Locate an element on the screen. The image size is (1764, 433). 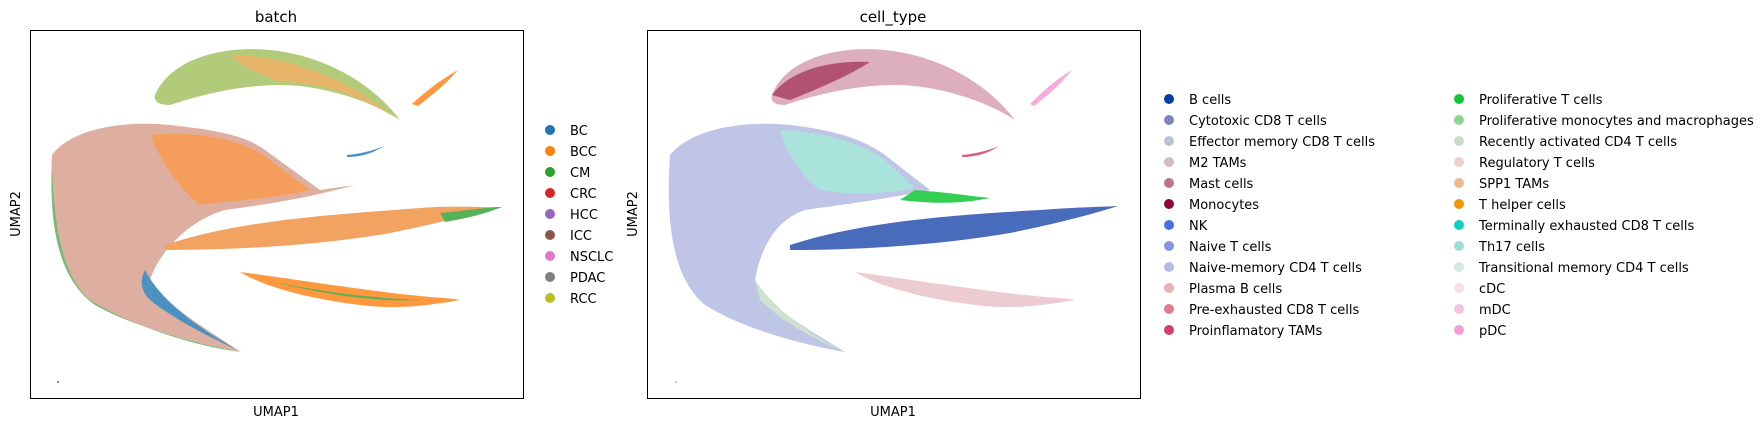
batch-legend-label: ICC is located at coordinates (581, 236).